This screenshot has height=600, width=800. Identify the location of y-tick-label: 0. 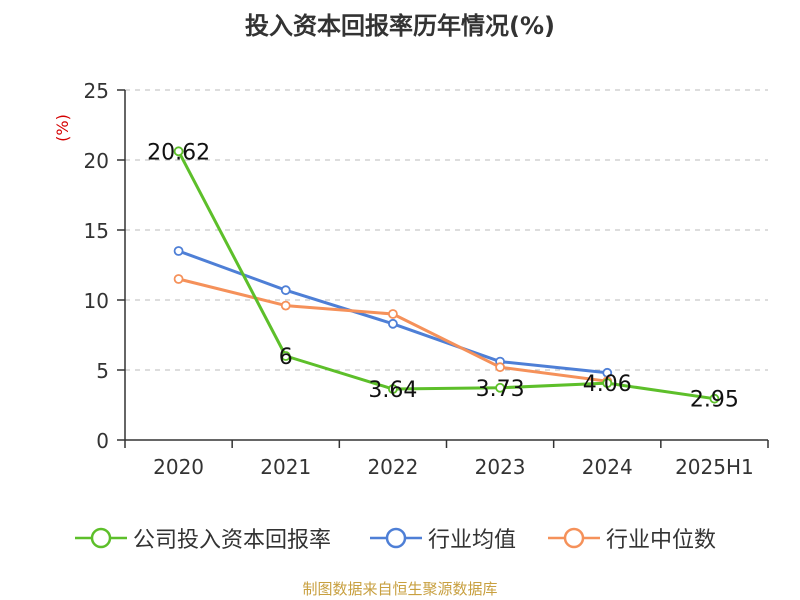
(102, 441).